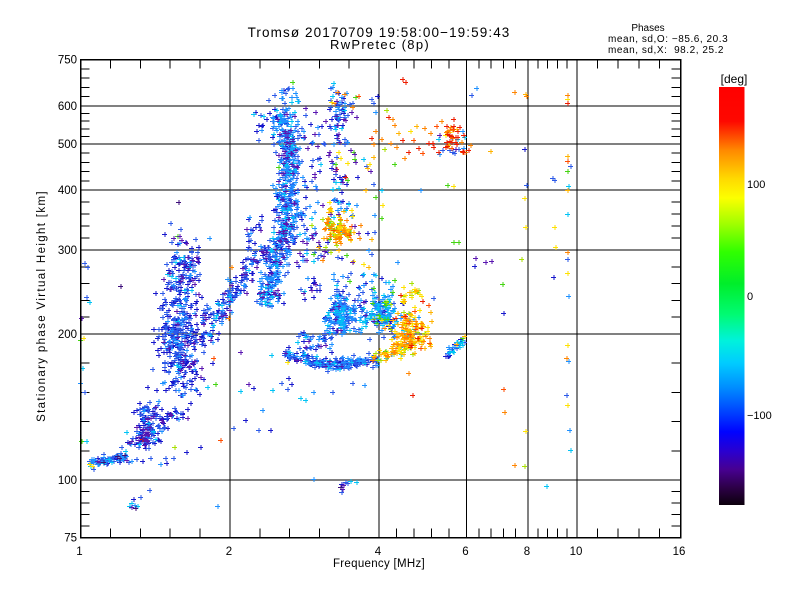  I want to click on svg-text: 16, so click(679, 552).